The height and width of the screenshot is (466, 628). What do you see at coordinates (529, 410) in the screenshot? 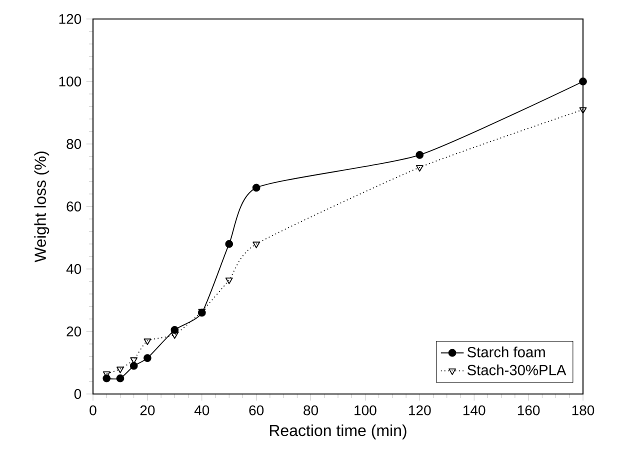
I see `x-tick-label: 160` at bounding box center [529, 410].